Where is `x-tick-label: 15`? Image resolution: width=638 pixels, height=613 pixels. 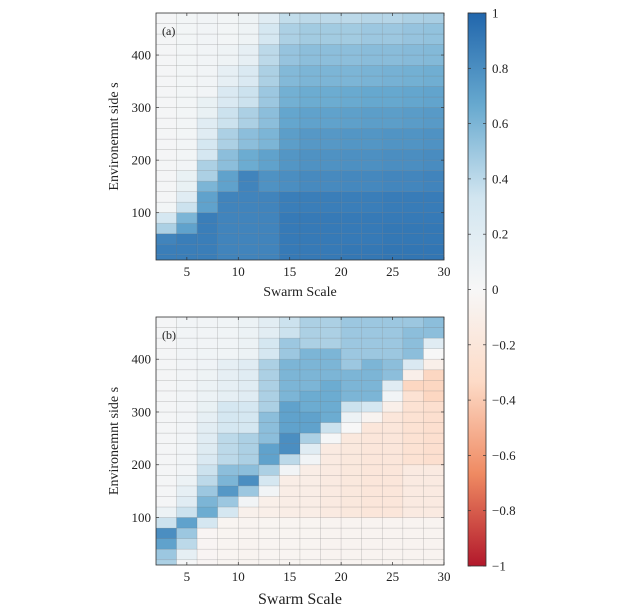
x-tick-label: 15 is located at coordinates (289, 576).